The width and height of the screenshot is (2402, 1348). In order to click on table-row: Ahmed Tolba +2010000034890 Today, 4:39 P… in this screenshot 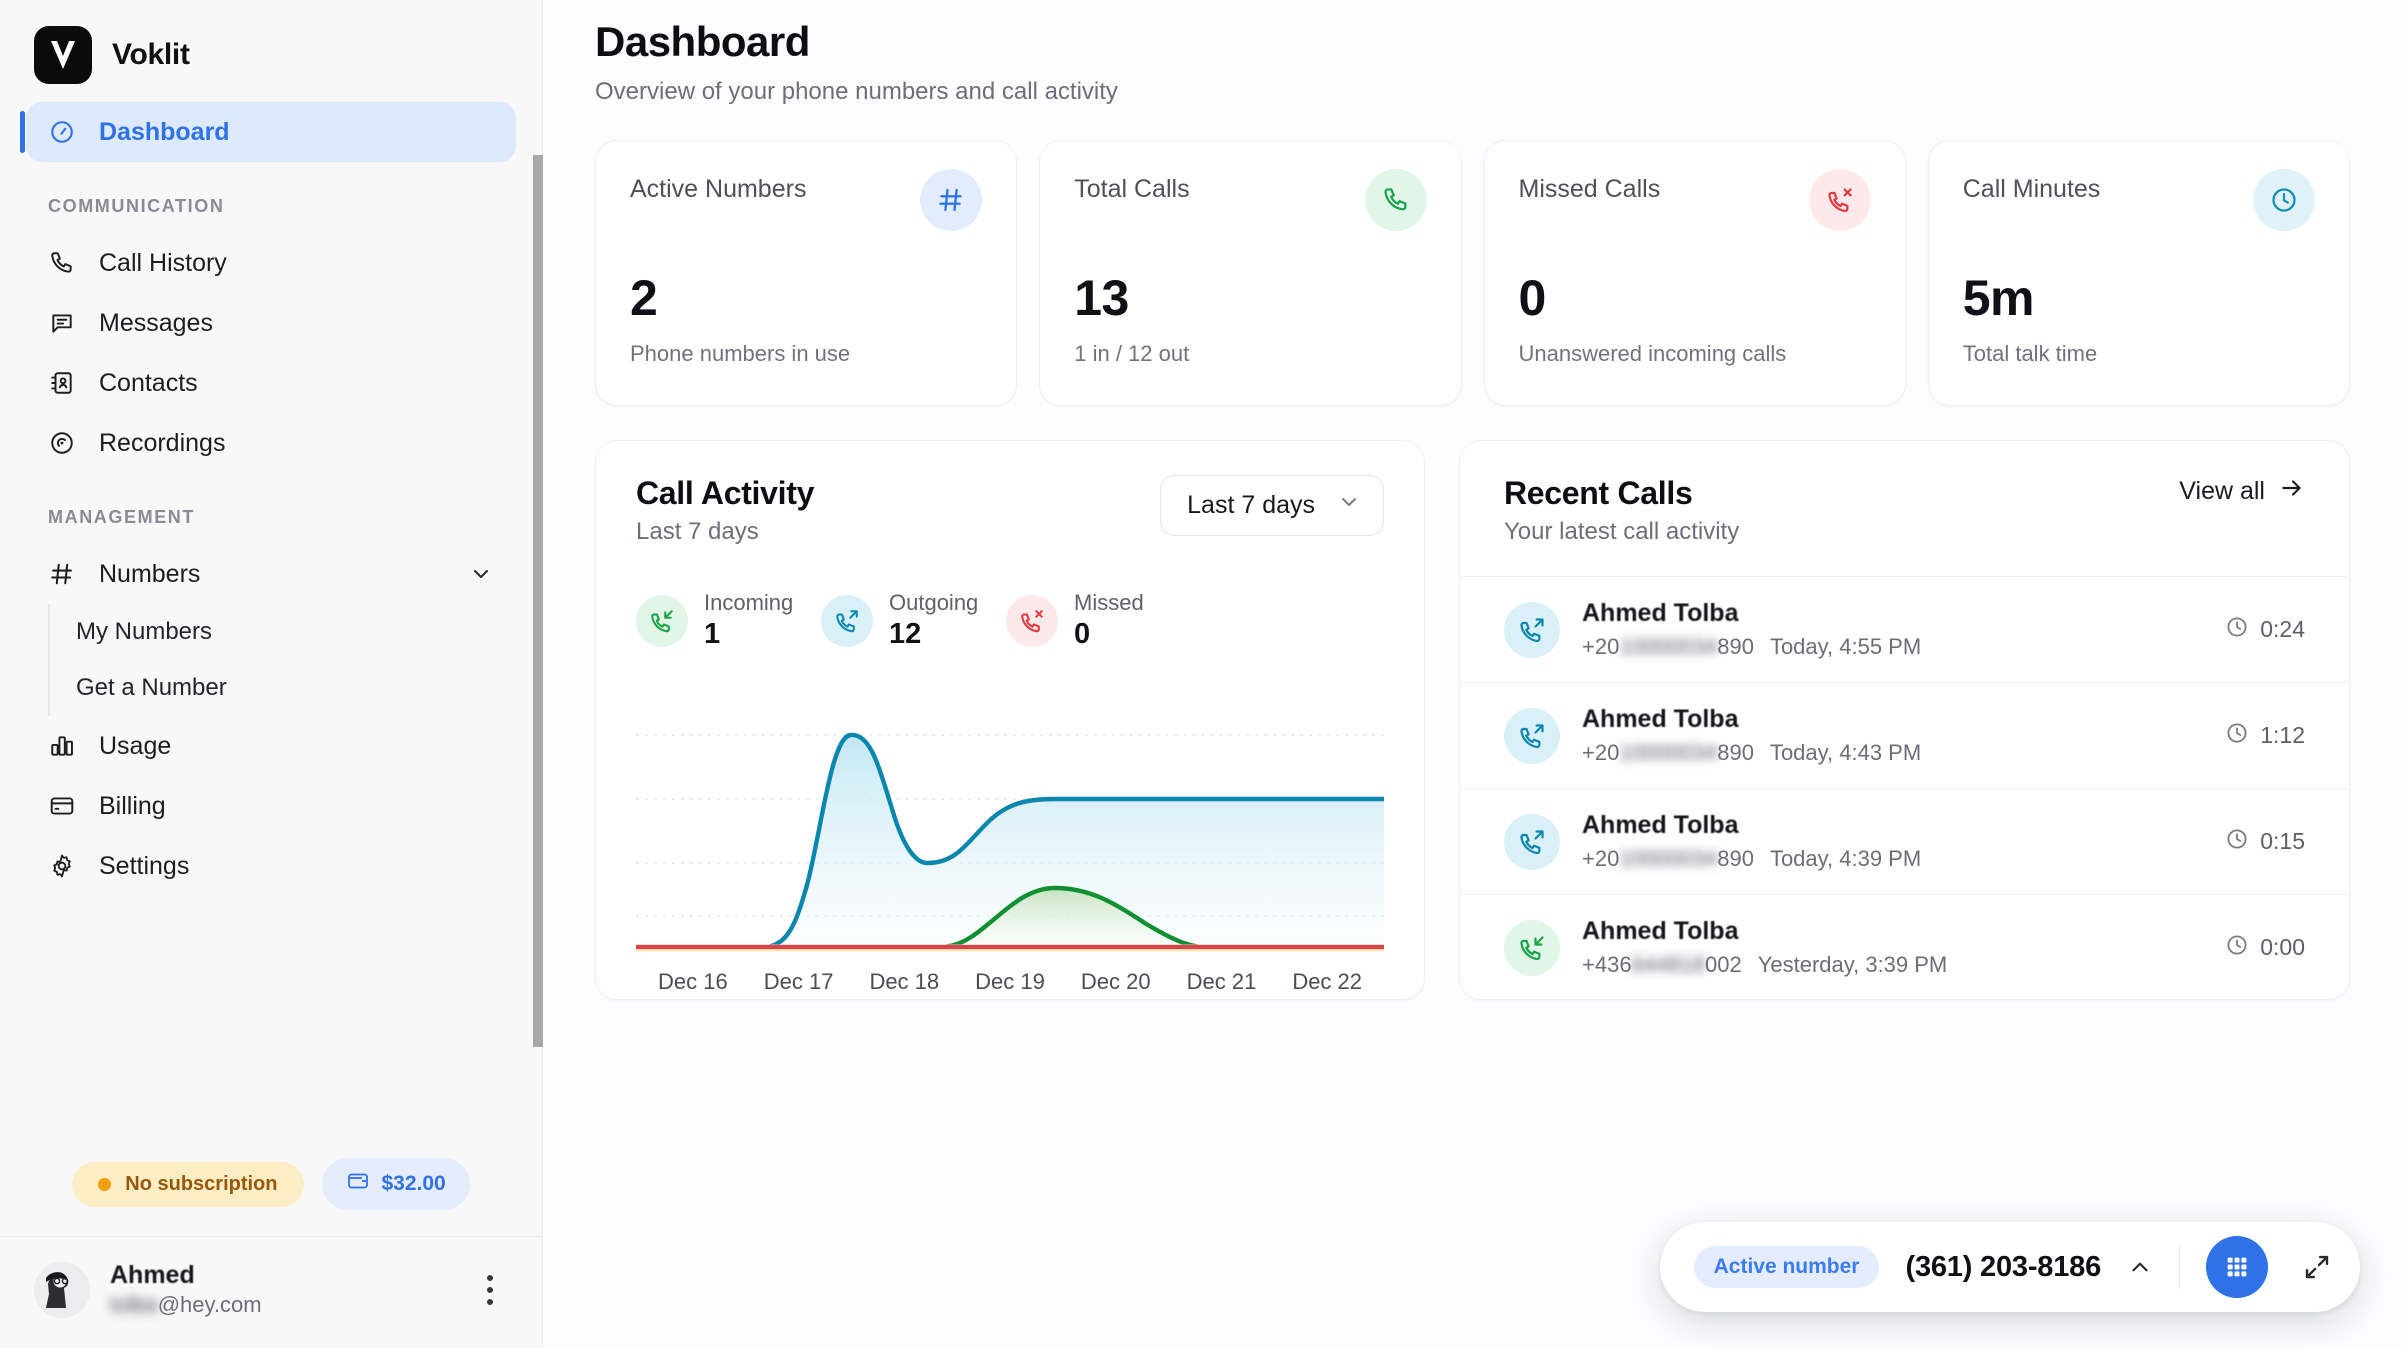, I will do `click(1904, 841)`.